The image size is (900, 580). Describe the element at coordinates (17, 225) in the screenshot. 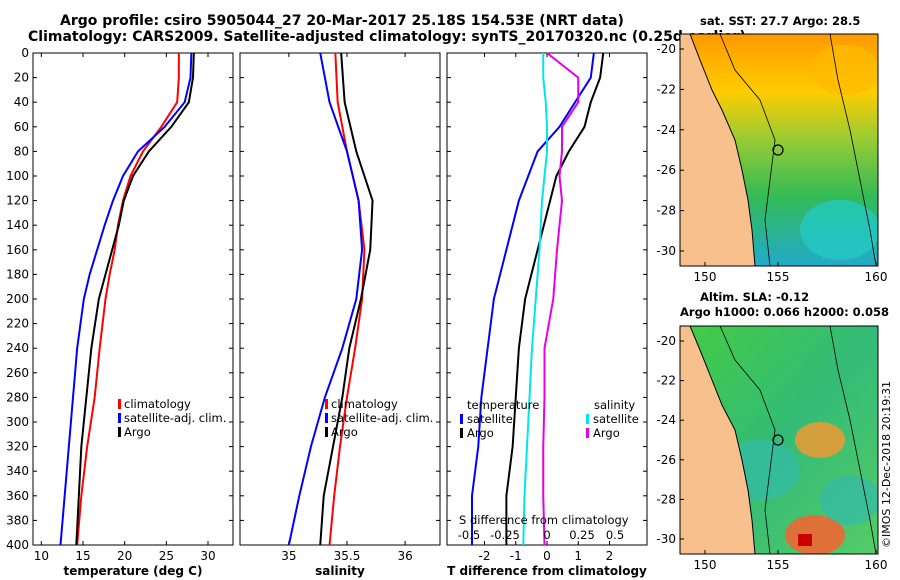

I see `depth-tick-label: 140` at that location.